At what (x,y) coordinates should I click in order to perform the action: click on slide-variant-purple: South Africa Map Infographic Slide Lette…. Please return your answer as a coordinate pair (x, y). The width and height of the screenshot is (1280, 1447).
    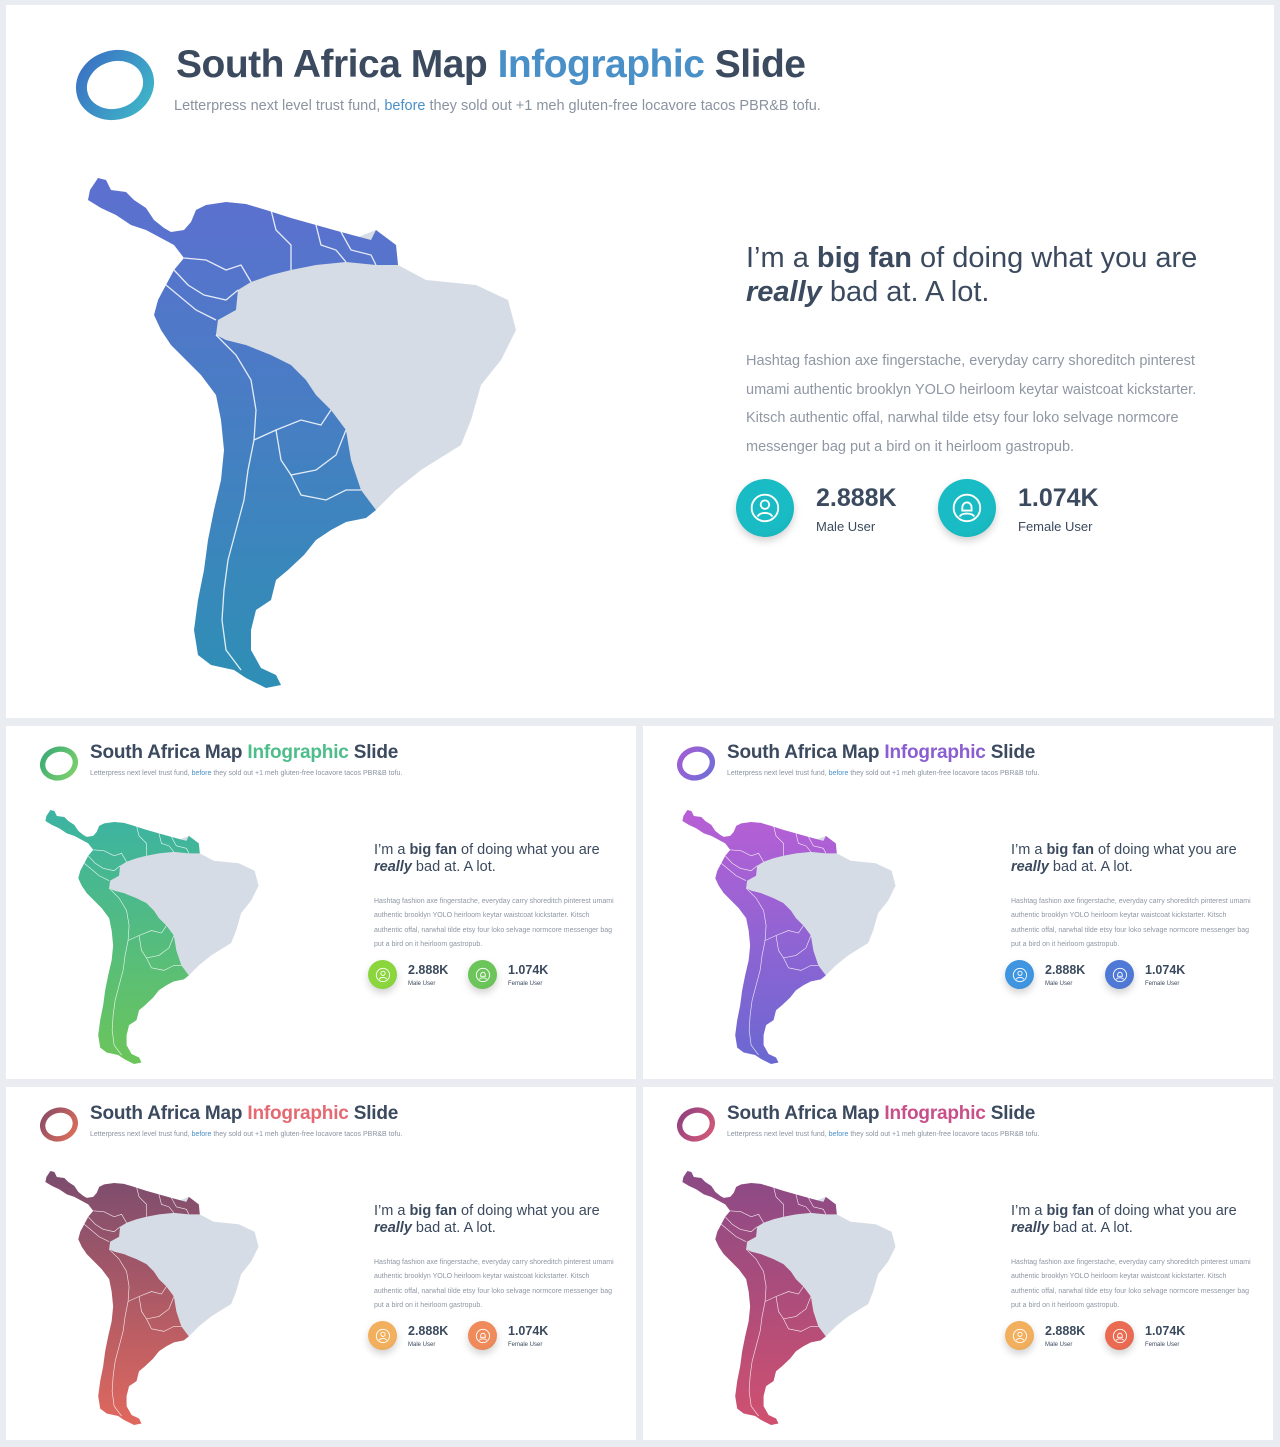
    Looking at the image, I should click on (958, 902).